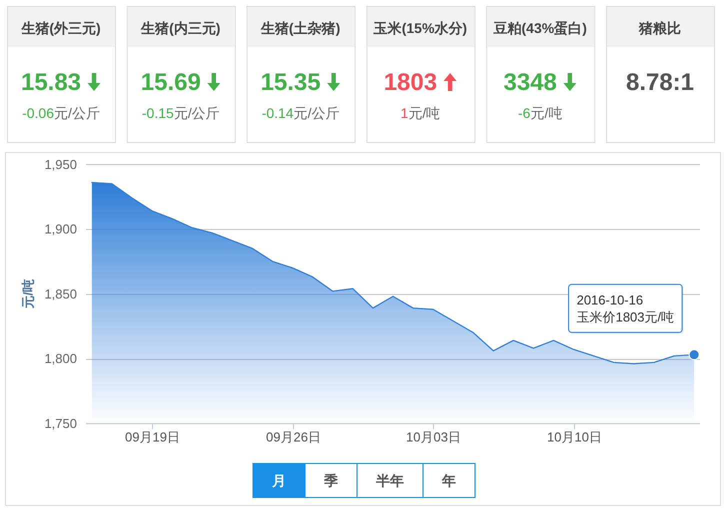 This screenshot has width=727, height=512. Describe the element at coordinates (301, 74) in the screenshot. I see `card: 生猪(土杂猪) 15.35 -0.14元/公斤` at that location.